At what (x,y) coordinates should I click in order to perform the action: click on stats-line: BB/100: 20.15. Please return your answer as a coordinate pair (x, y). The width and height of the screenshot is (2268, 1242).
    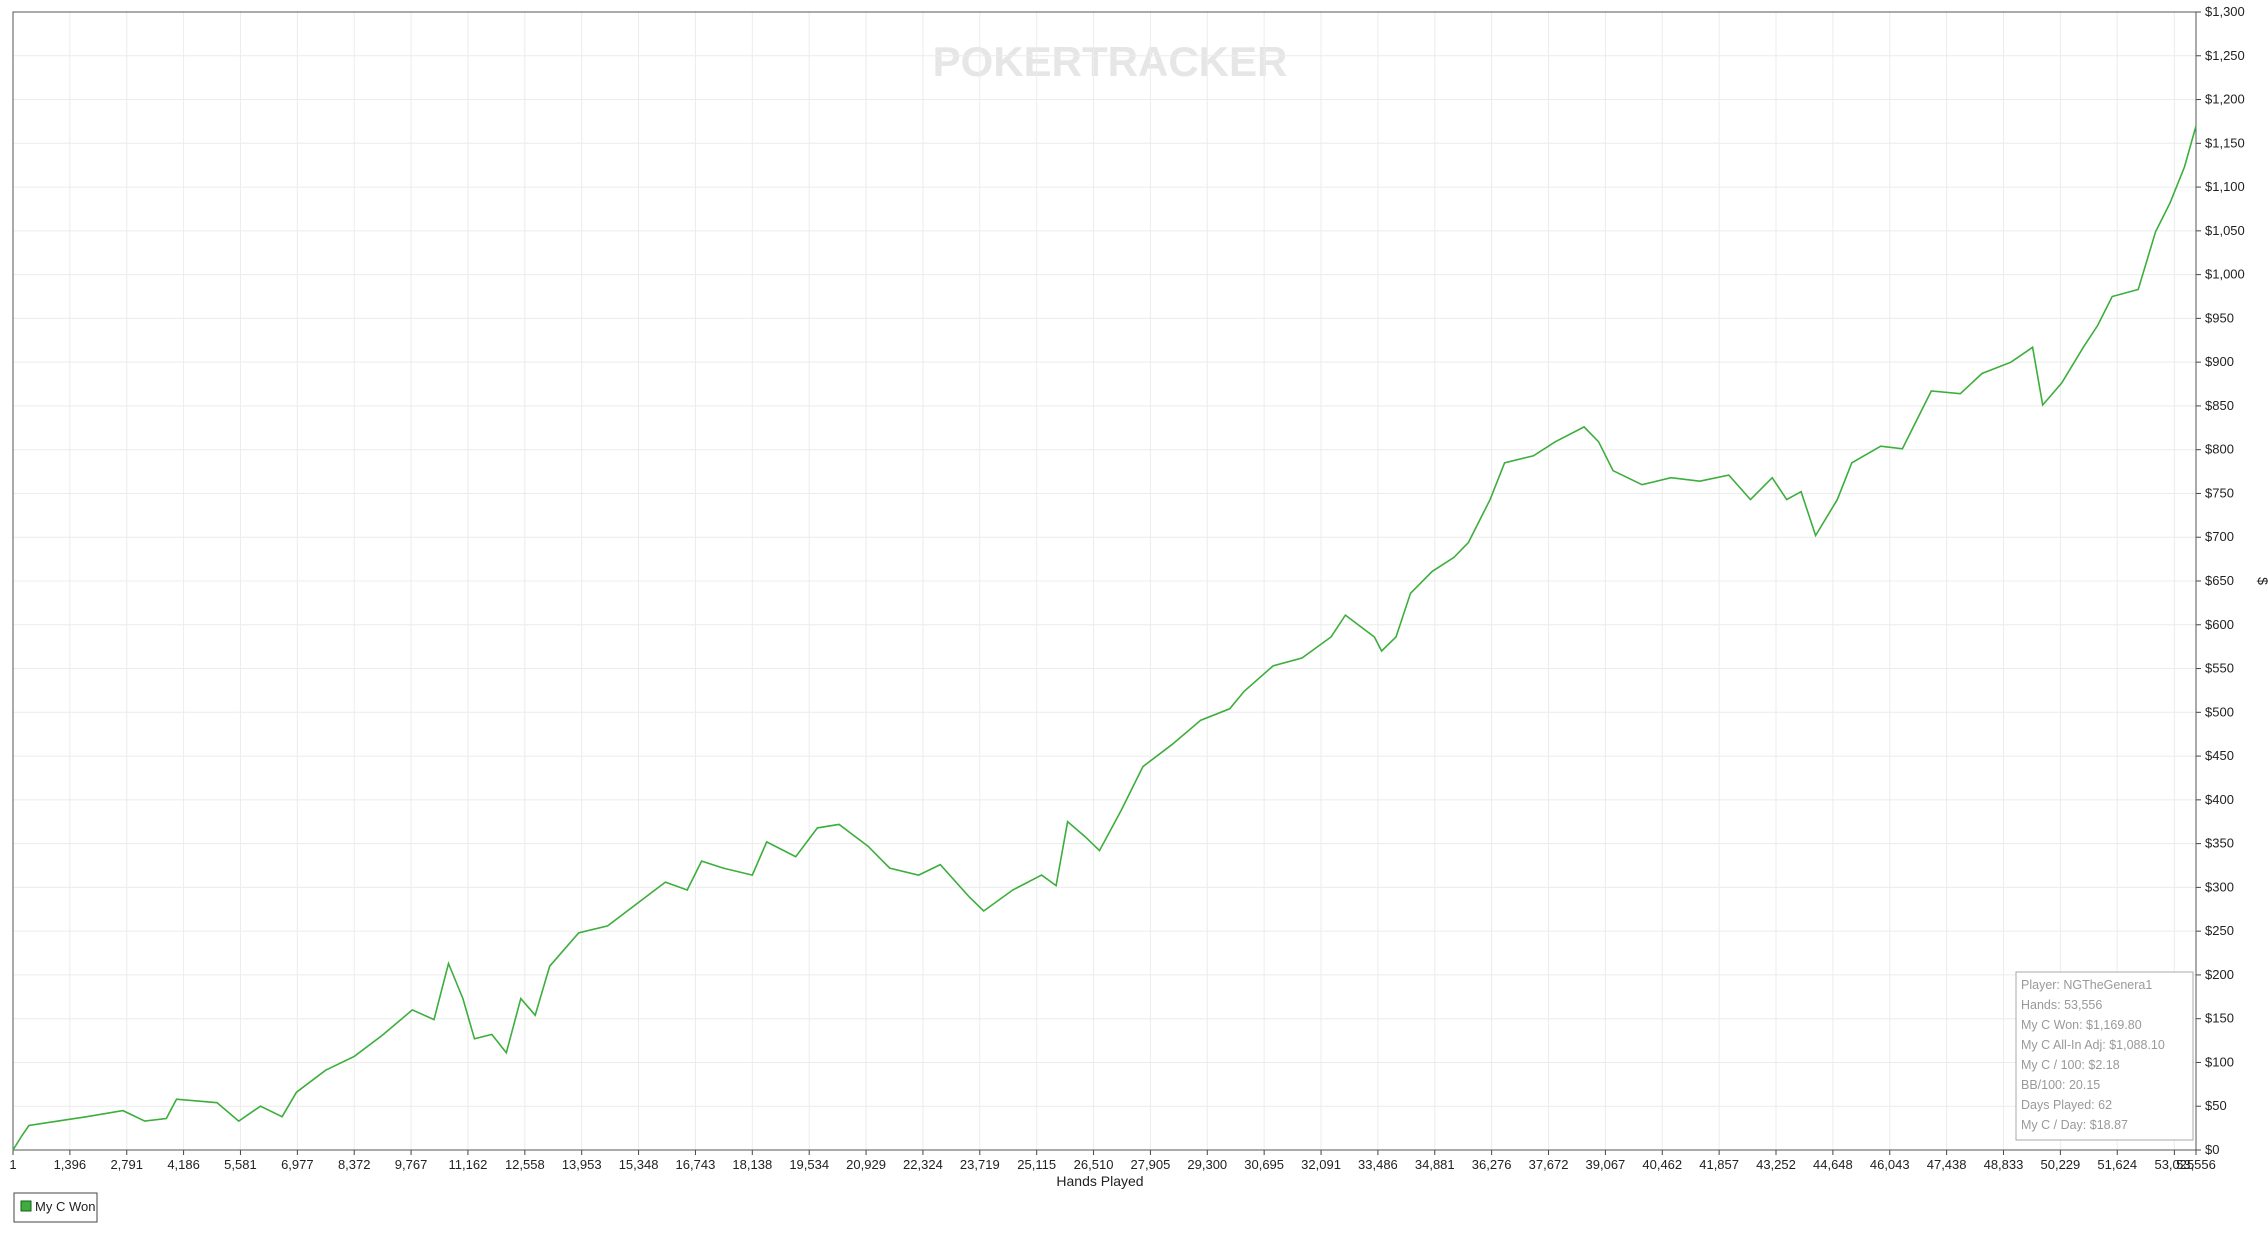
    Looking at the image, I should click on (2060, 1085).